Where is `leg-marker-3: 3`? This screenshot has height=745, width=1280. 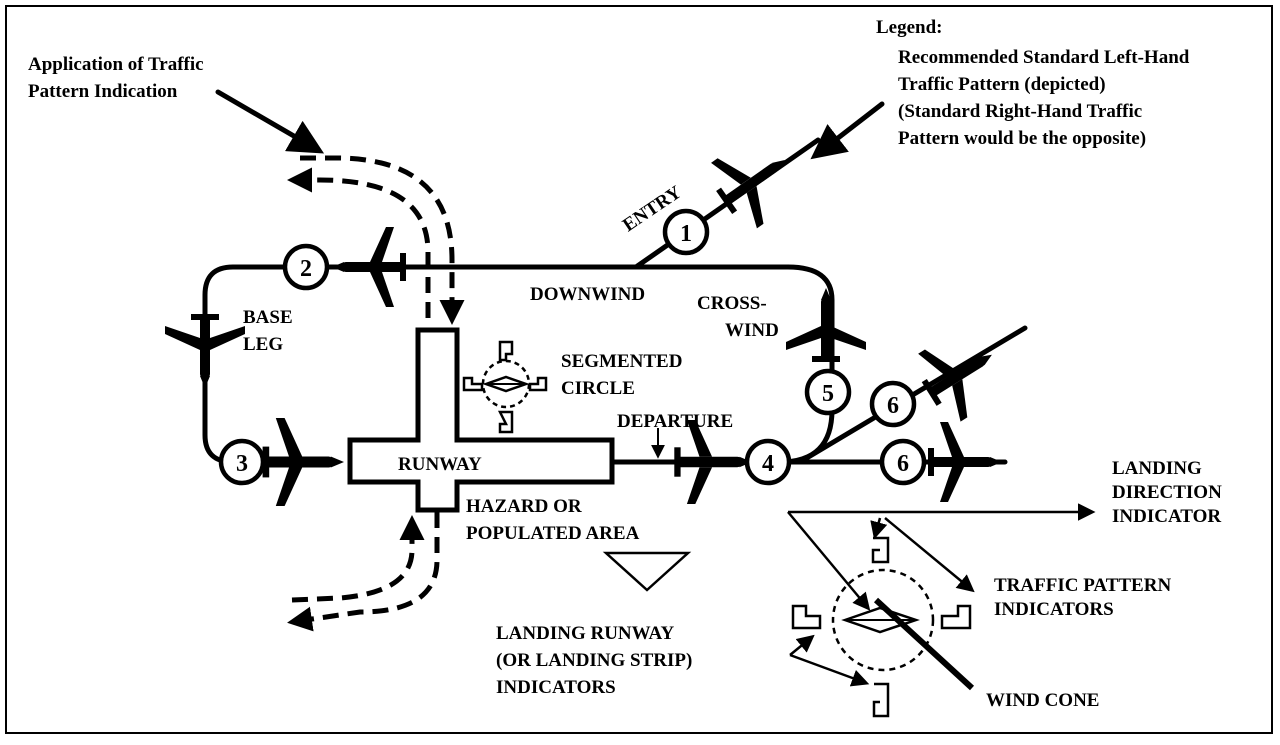
leg-marker-3: 3 is located at coordinates (242, 464).